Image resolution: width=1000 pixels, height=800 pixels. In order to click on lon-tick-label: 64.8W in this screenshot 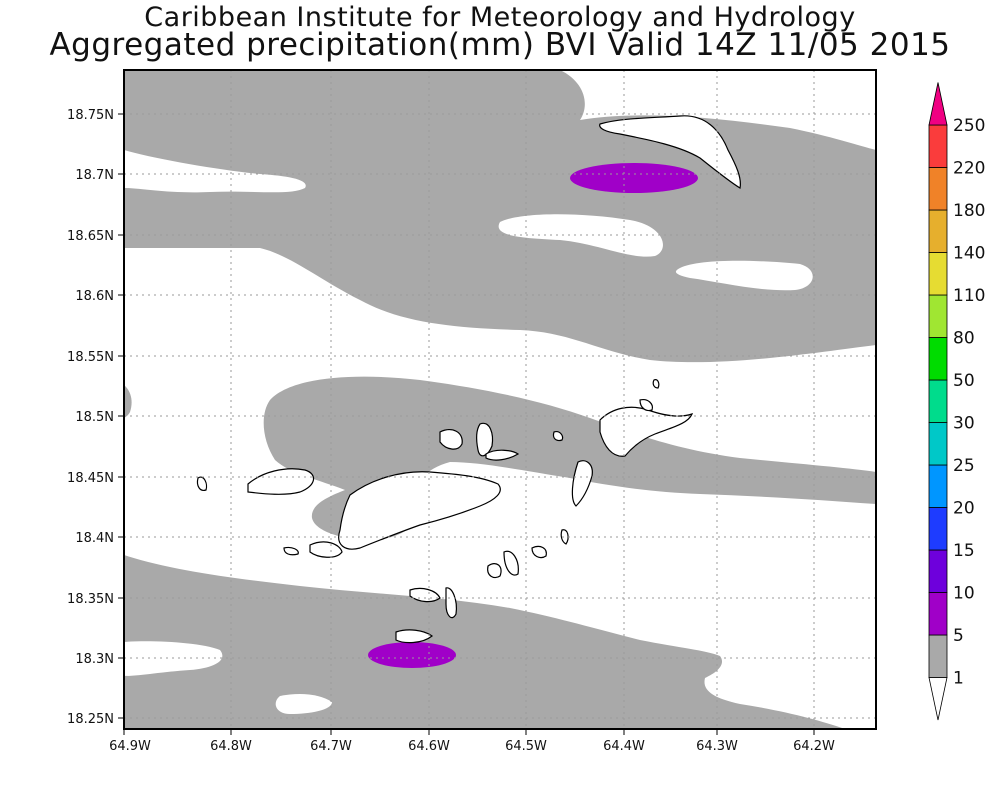, I will do `click(231, 746)`.